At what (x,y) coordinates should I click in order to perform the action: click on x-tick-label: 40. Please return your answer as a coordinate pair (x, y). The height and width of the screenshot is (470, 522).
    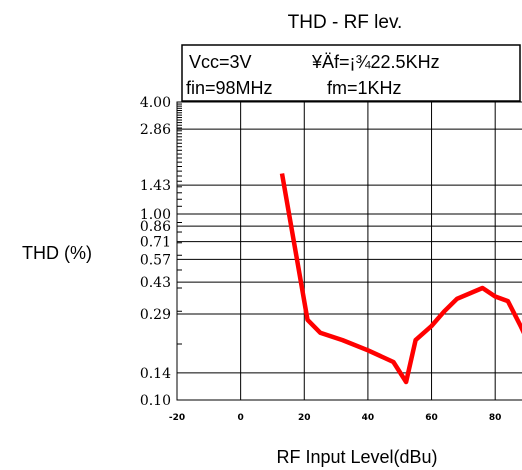
    Looking at the image, I should click on (368, 418).